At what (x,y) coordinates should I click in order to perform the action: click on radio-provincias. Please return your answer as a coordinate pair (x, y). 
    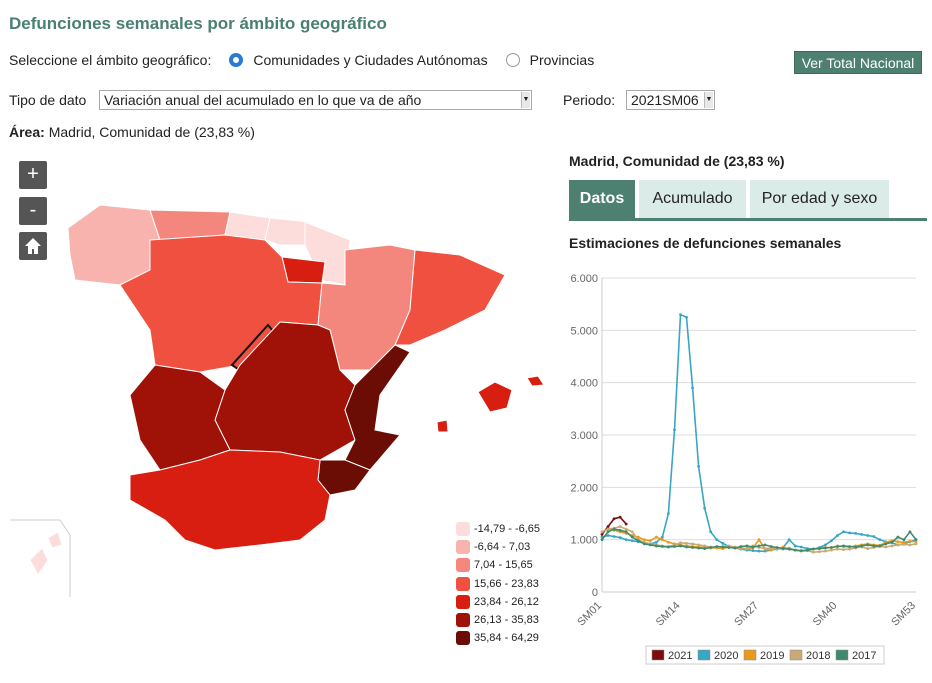
    Looking at the image, I should click on (512, 60).